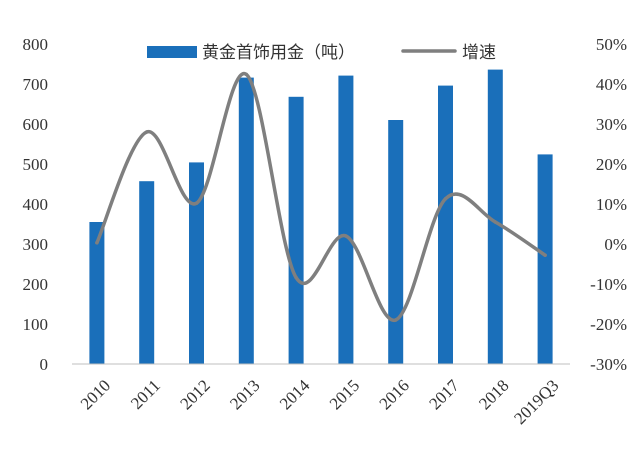 The width and height of the screenshot is (637, 467). Describe the element at coordinates (344, 394) in the screenshot. I see `x-tick-label: 2015` at that location.